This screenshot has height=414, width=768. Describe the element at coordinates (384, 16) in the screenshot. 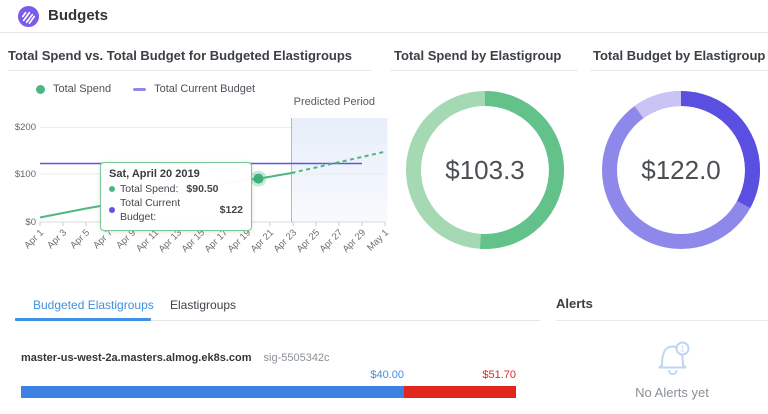

I see `app-header: Budgets` at that location.